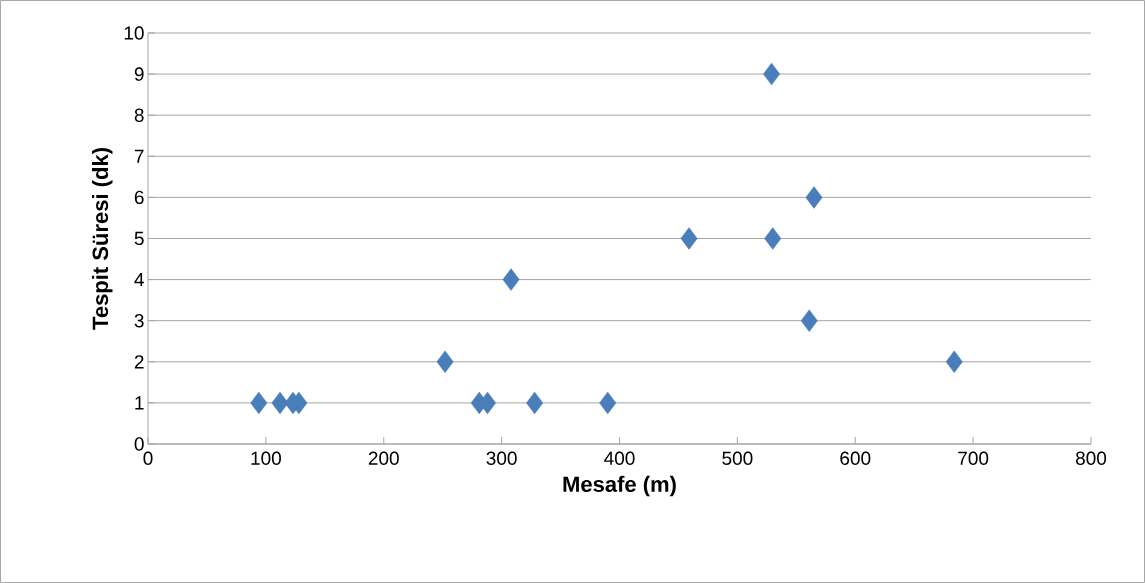 Image resolution: width=1145 pixels, height=583 pixels. What do you see at coordinates (139, 74) in the screenshot?
I see `y-tick-label: 9` at bounding box center [139, 74].